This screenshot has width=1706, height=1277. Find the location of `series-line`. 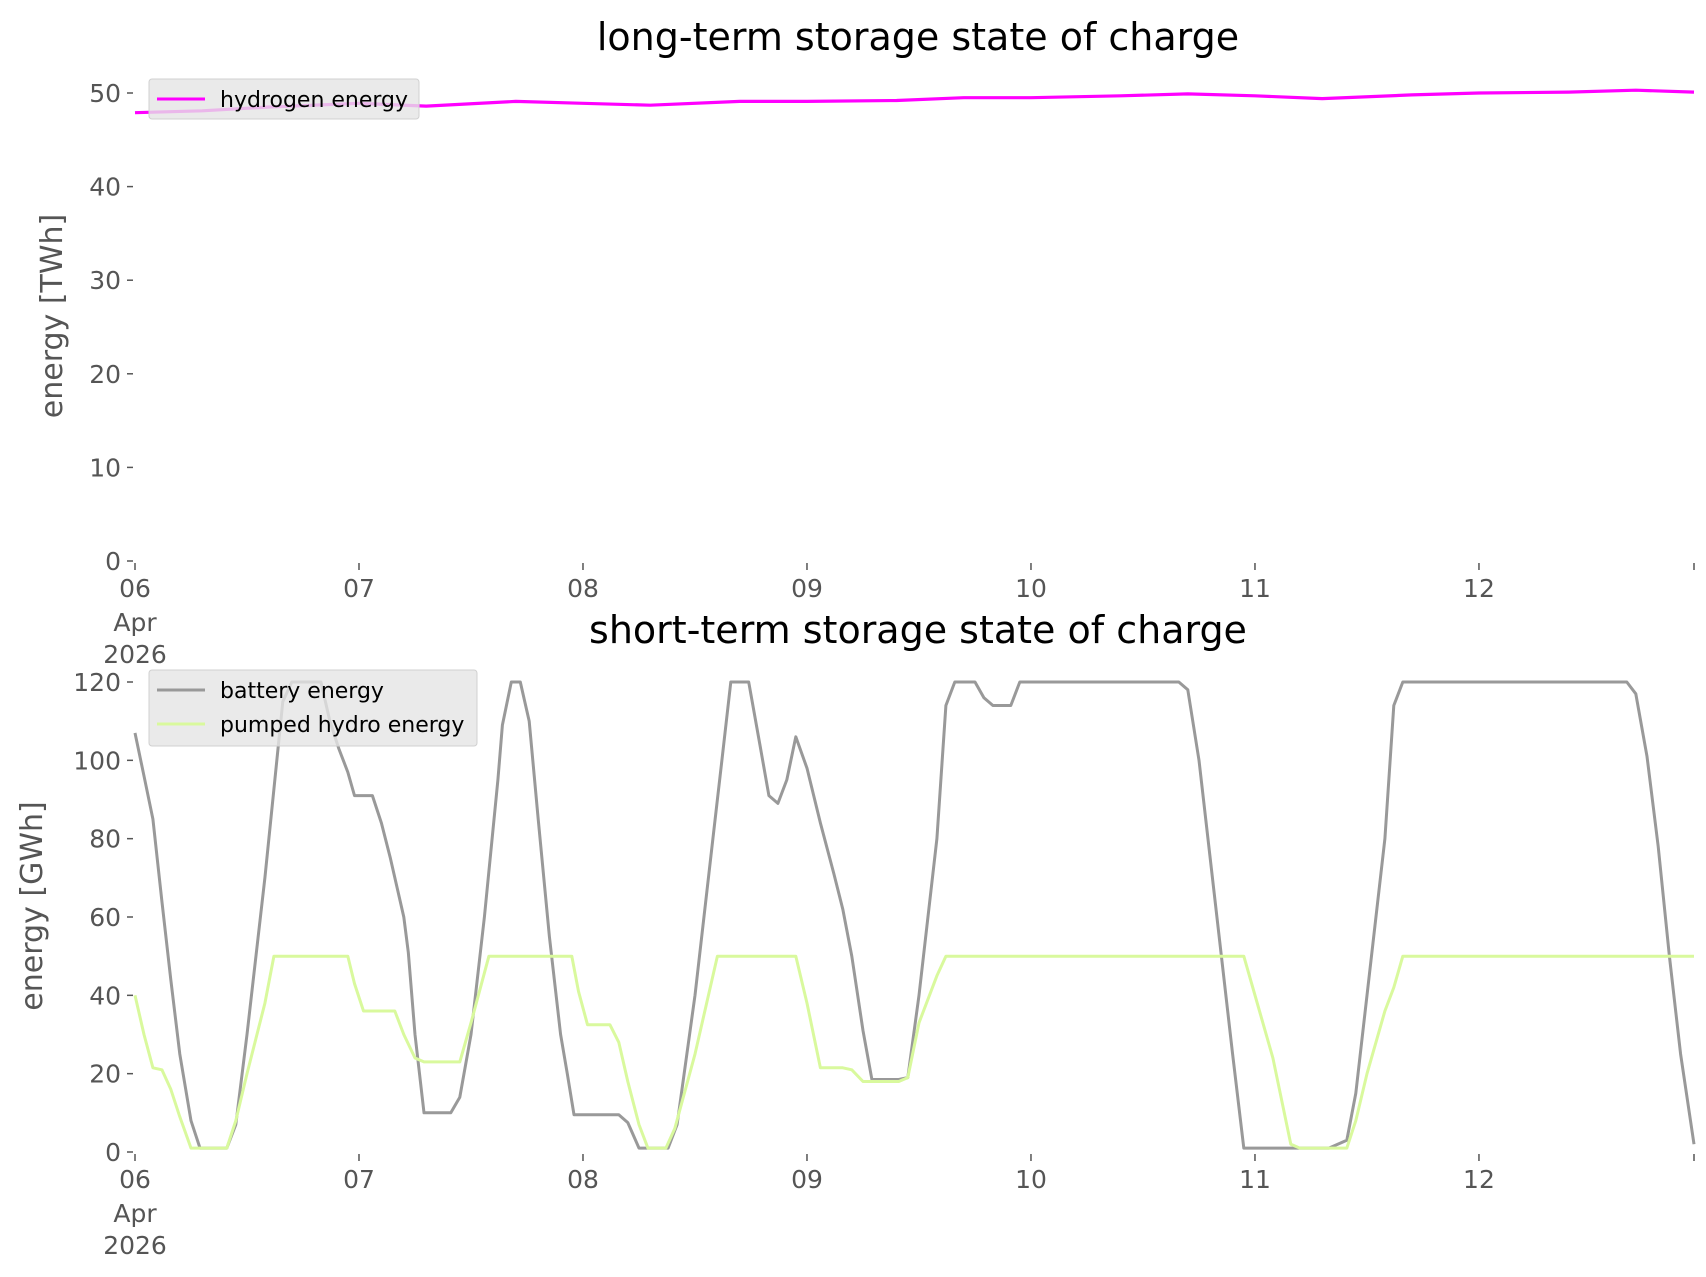

series-line is located at coordinates (913, 1052).